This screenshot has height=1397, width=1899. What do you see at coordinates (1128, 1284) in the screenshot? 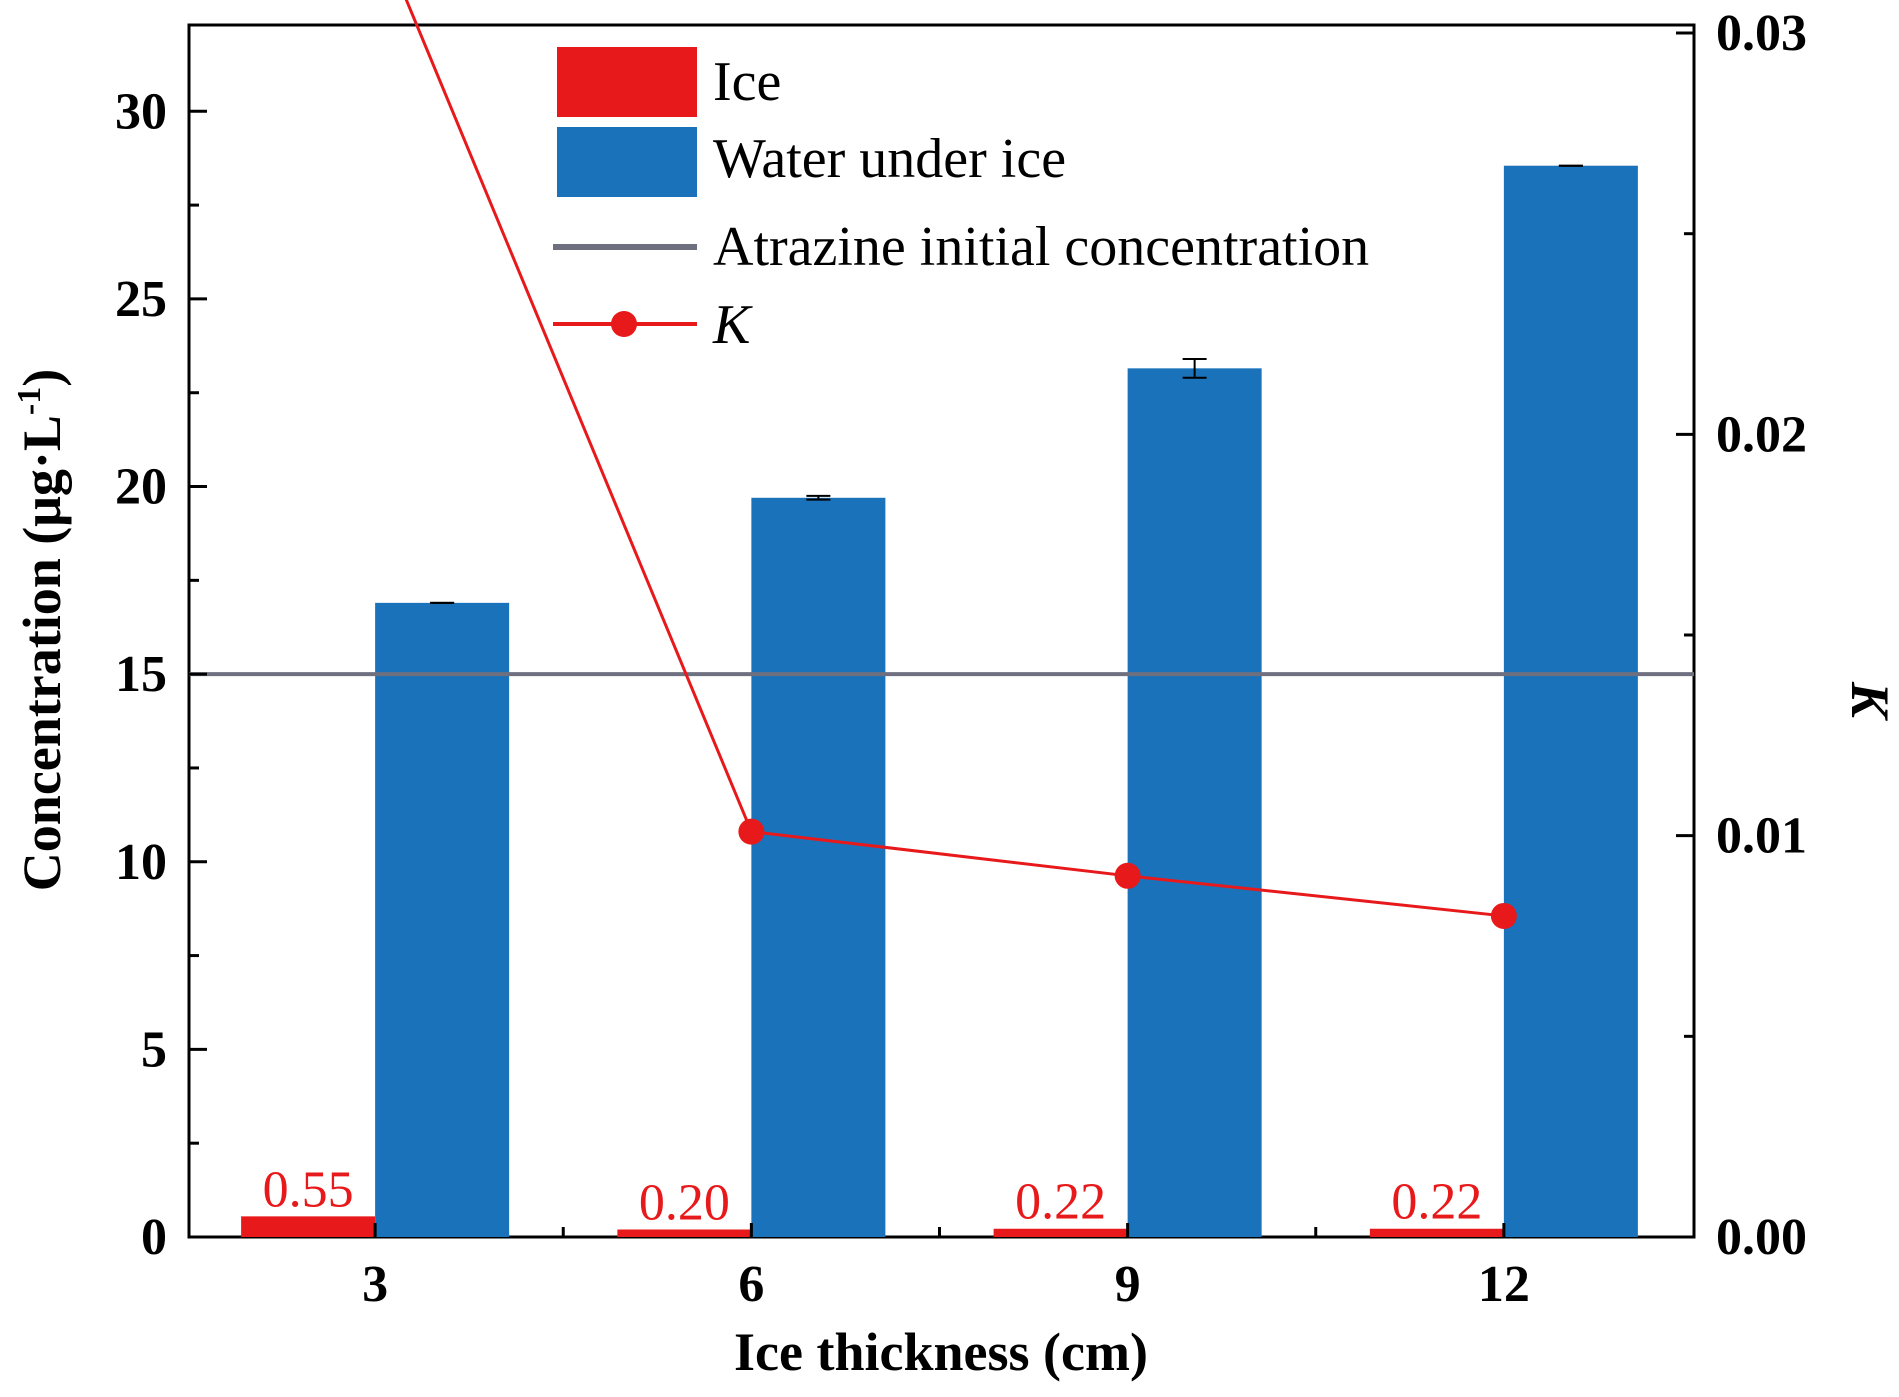
I see `x-tick-label: 9` at bounding box center [1128, 1284].